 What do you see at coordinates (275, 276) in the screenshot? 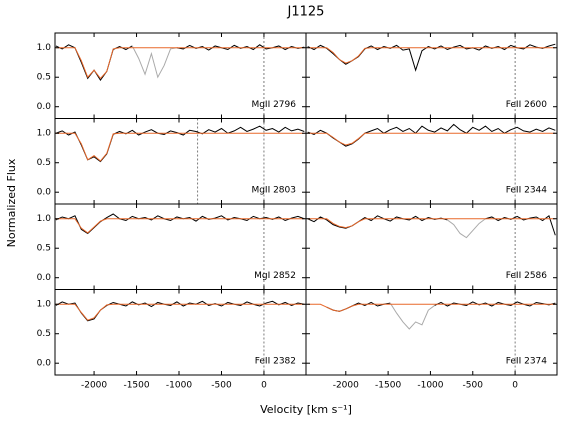
I see `panel-label: MgI 2852` at bounding box center [275, 276].